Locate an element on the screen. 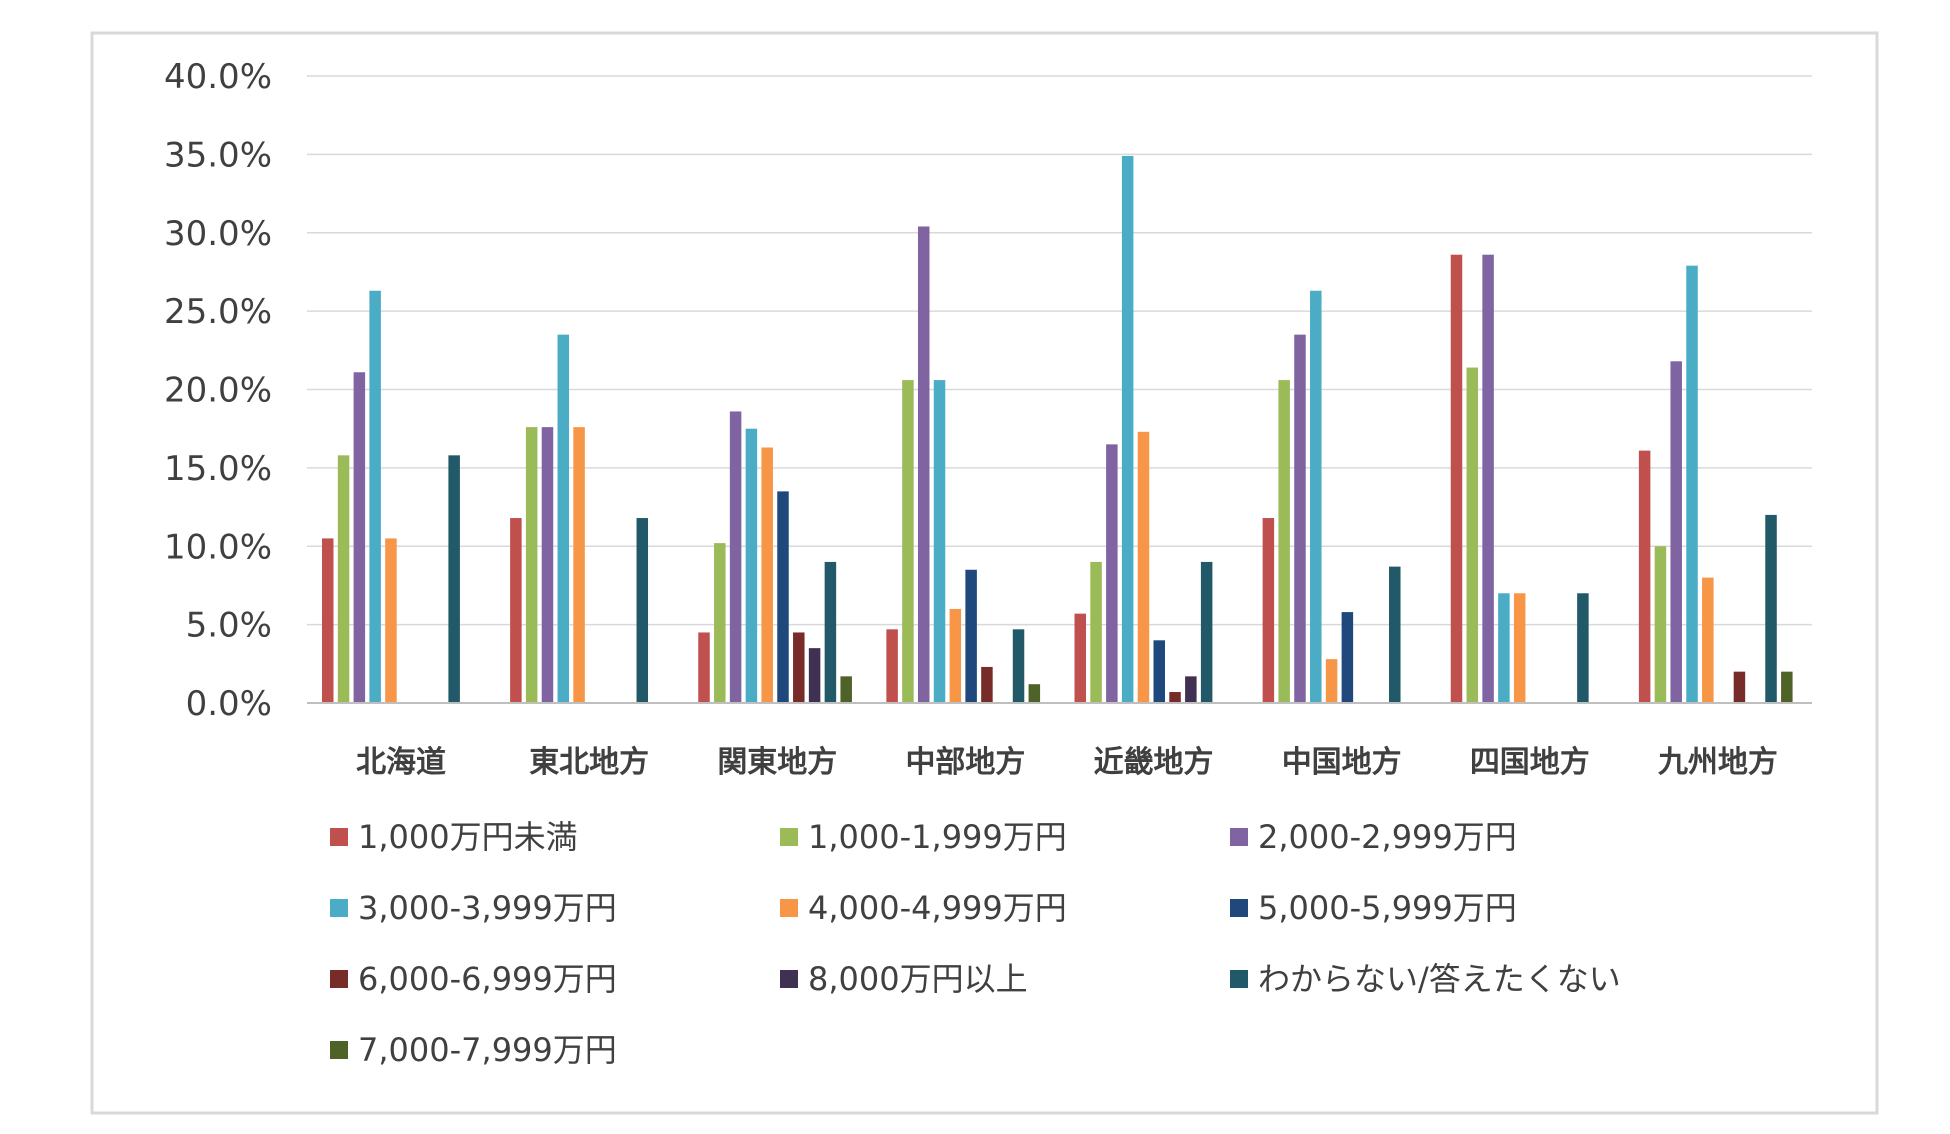 This screenshot has width=1950, height=1134. legend-label: 6,000-6,999万円 is located at coordinates (487, 979).